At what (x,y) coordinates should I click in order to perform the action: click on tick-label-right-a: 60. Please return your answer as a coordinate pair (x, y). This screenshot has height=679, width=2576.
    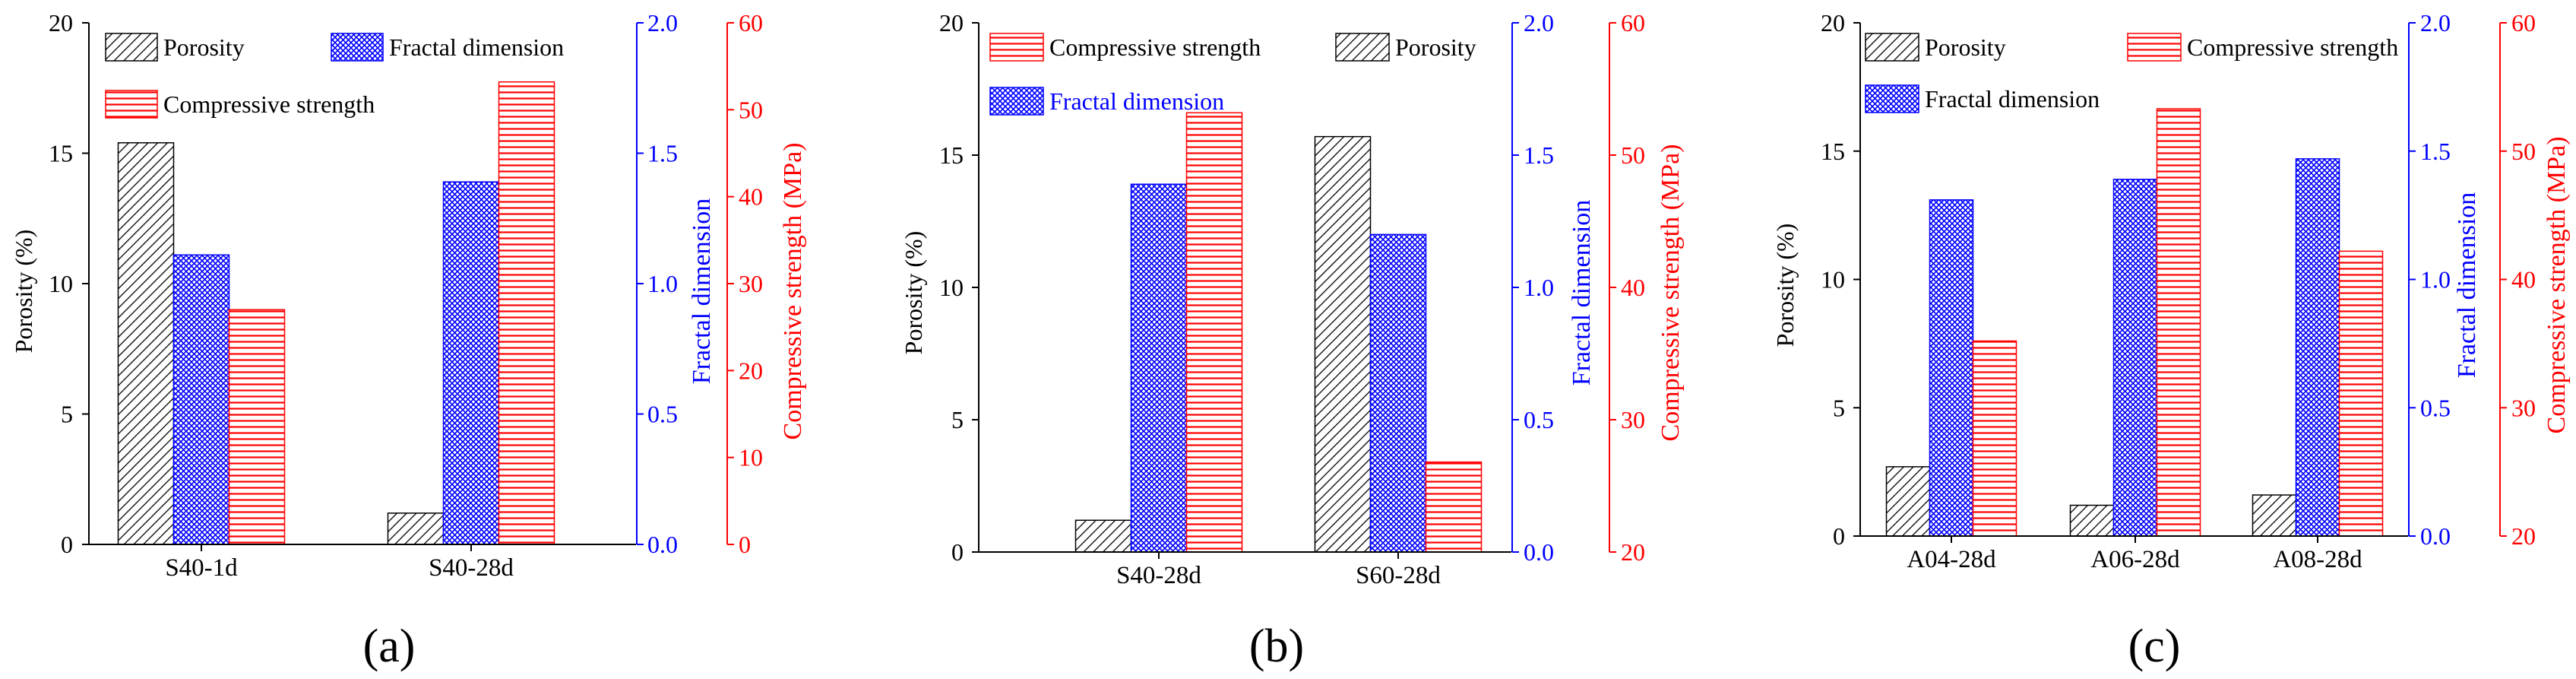
    Looking at the image, I should click on (751, 22).